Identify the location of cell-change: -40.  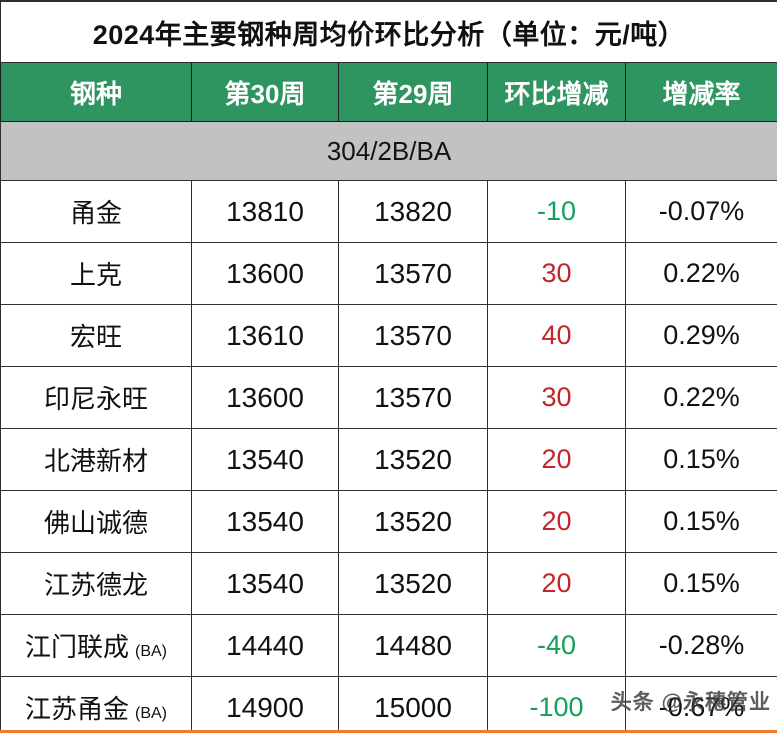
(556, 645).